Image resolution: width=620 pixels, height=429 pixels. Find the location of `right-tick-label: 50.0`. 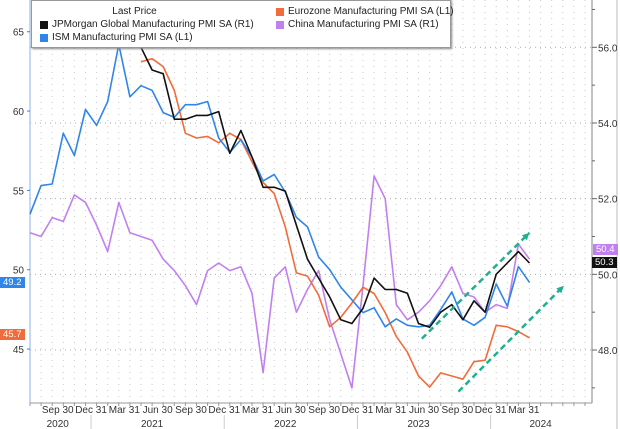

right-tick-label: 50.0 is located at coordinates (608, 275).